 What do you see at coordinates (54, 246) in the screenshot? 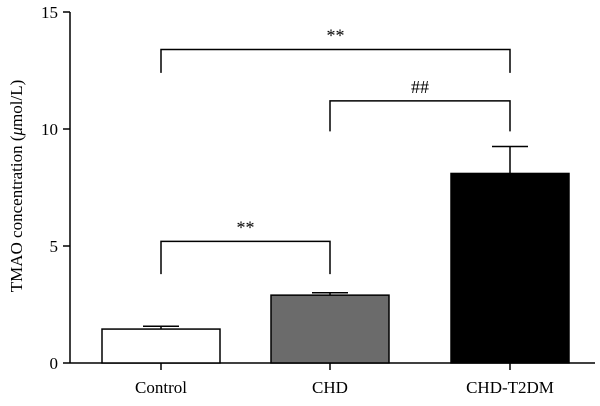
I see `y-tick-label: 5` at bounding box center [54, 246].